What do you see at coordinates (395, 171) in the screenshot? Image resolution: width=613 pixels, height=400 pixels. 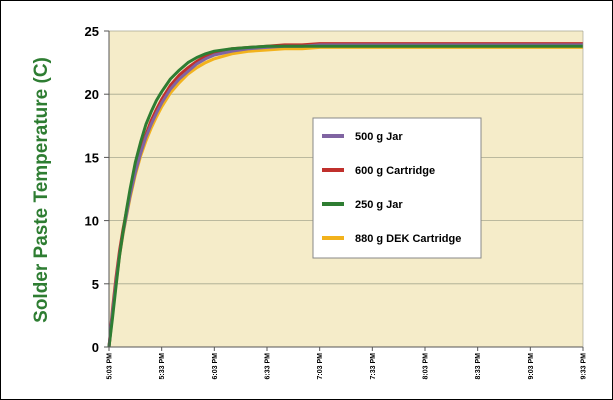 I see `legend-label-1: 600 g Cartridge` at bounding box center [395, 171].